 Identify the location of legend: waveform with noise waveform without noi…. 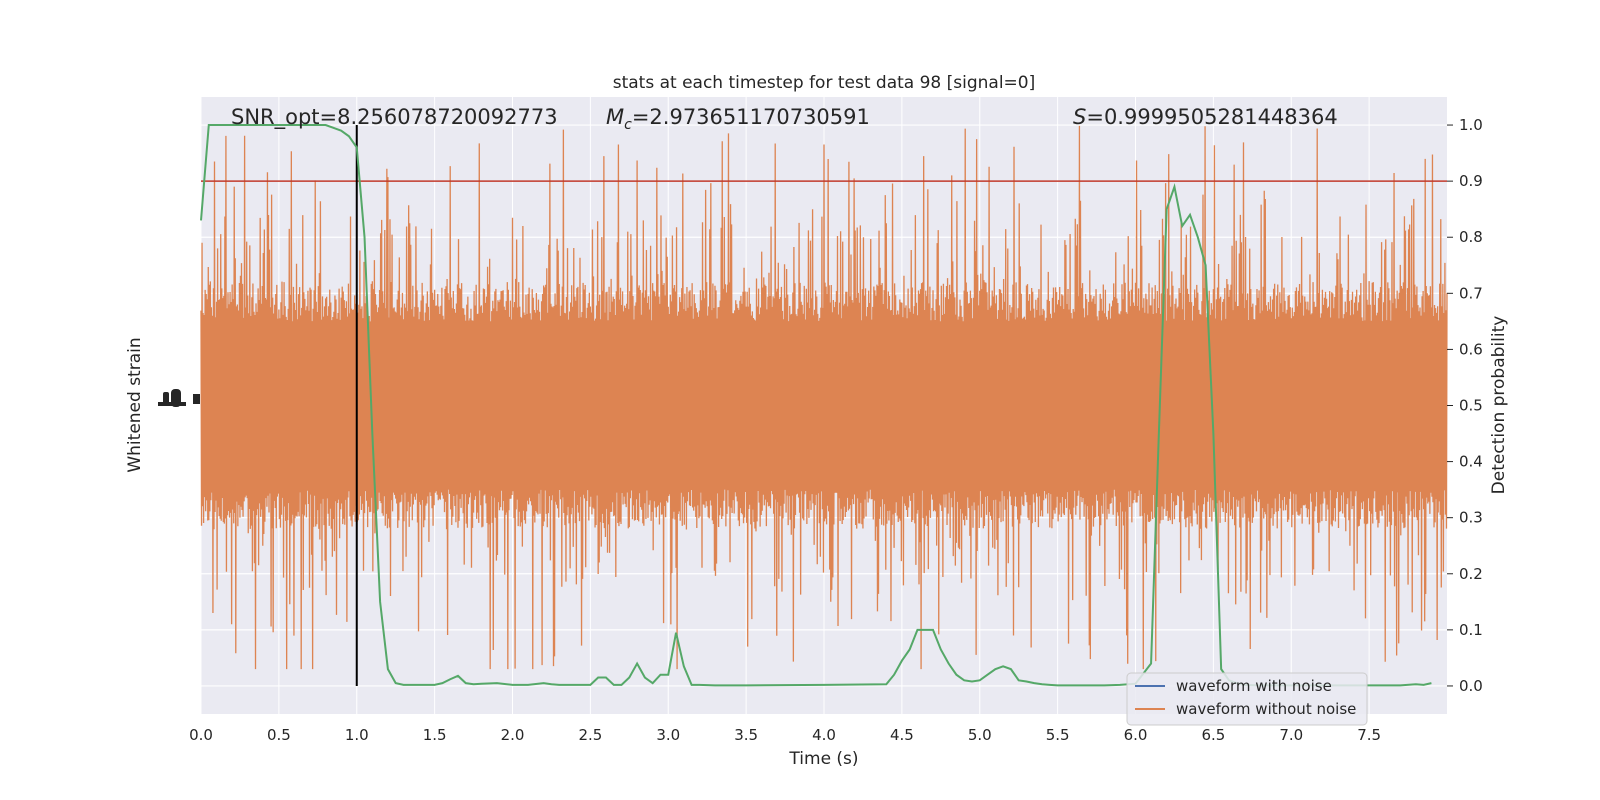
(1247, 699).